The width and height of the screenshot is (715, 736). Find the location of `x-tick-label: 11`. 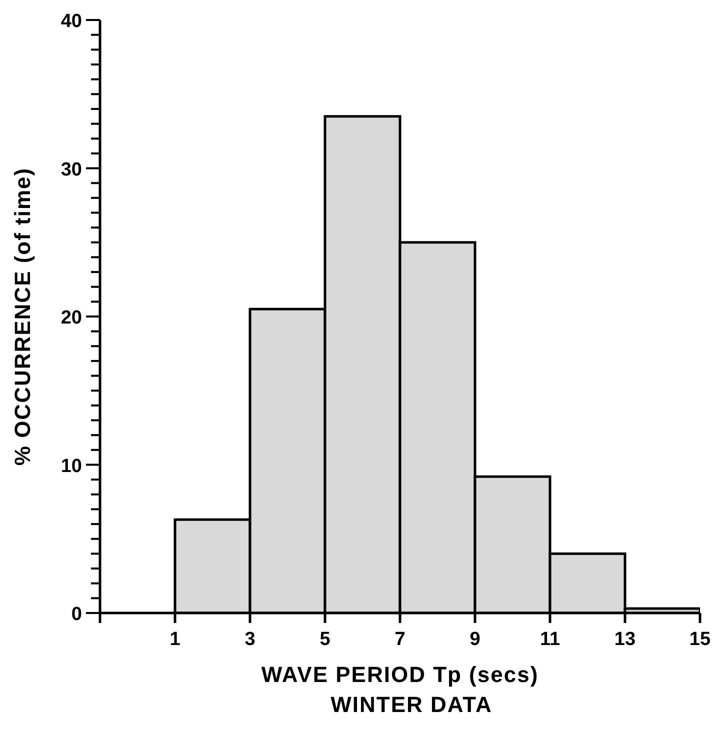

x-tick-label: 11 is located at coordinates (550, 639).